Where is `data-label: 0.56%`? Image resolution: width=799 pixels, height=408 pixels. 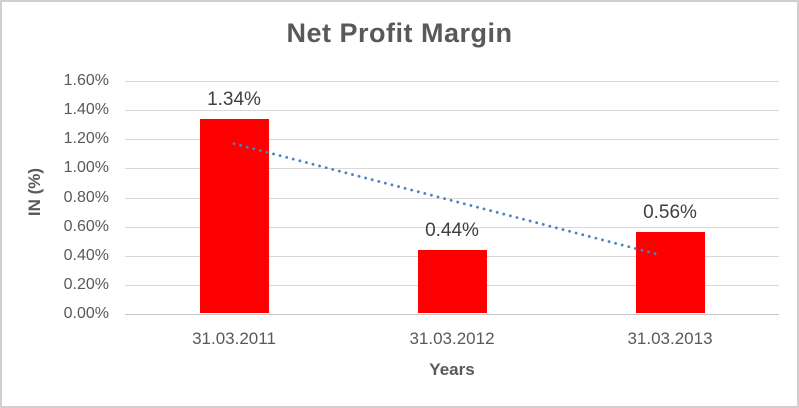 data-label: 0.56% is located at coordinates (670, 213).